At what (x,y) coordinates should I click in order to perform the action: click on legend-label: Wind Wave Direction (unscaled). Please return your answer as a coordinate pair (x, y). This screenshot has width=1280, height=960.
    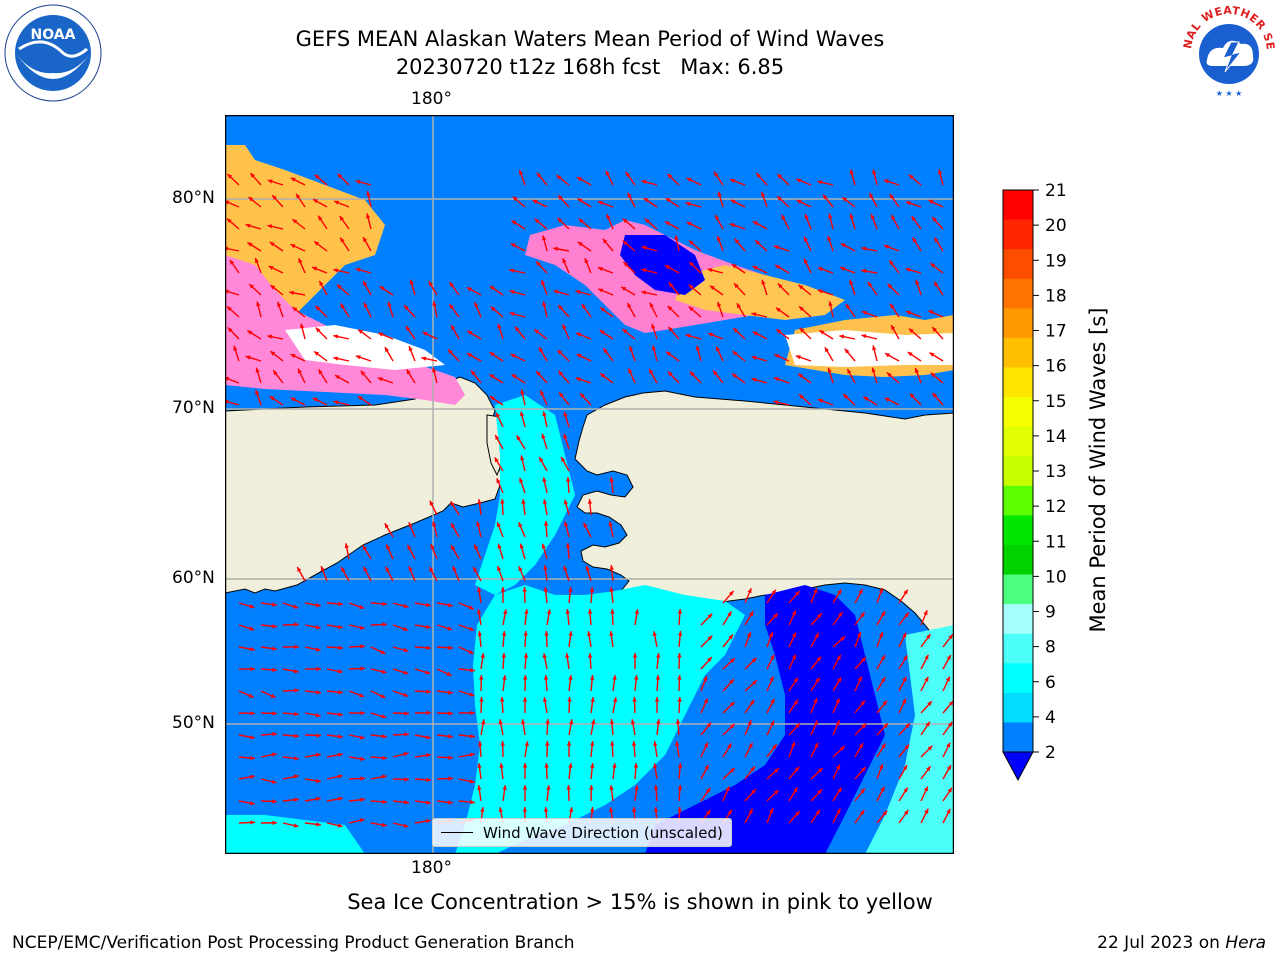
    Looking at the image, I should click on (603, 832).